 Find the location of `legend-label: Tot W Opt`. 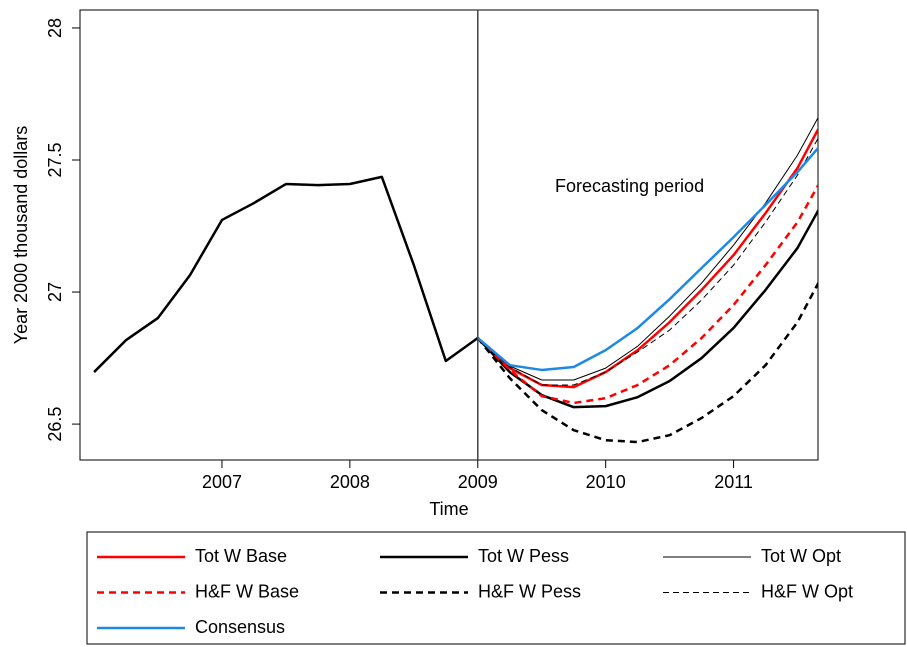

legend-label: Tot W Opt is located at coordinates (801, 556).